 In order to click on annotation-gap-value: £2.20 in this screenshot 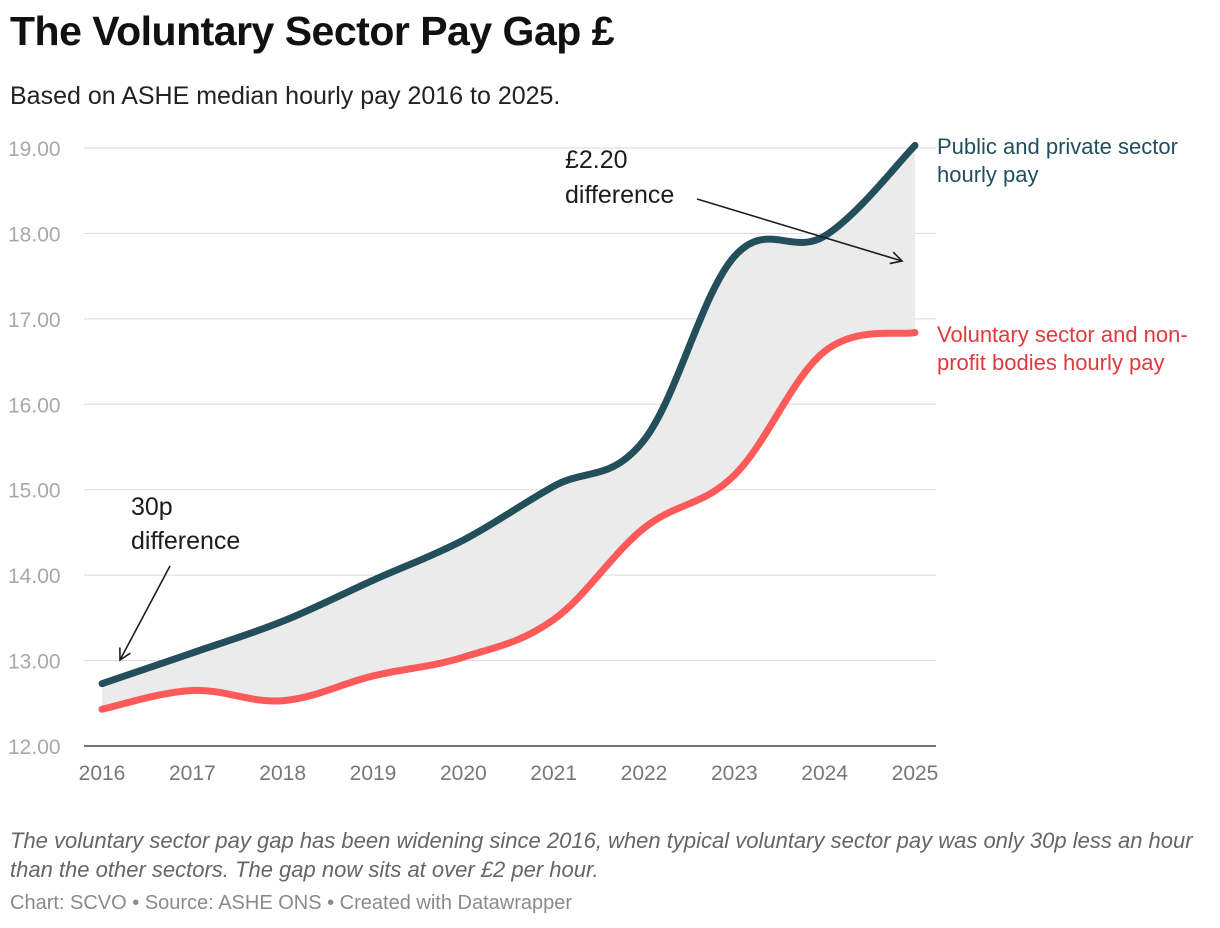, I will do `click(596, 160)`.